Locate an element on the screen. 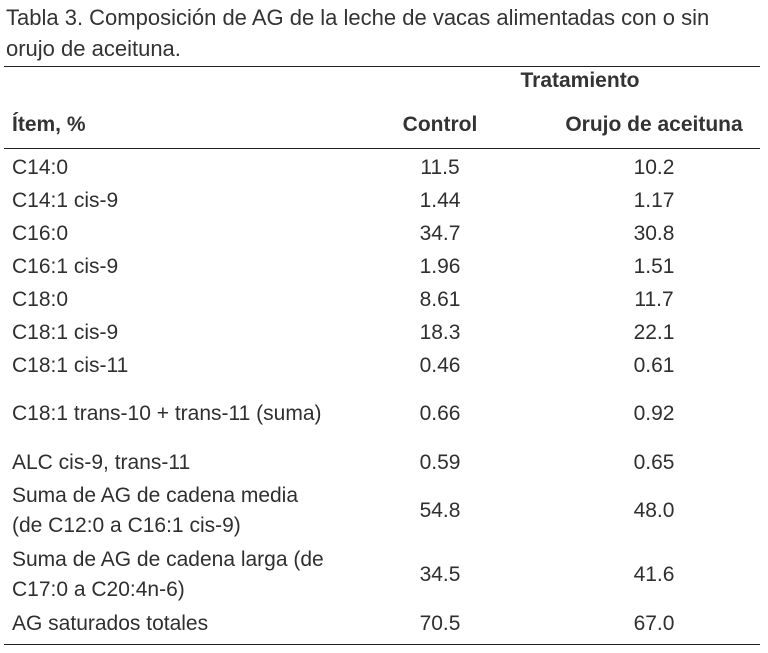  column-header-orujo: Orujo de aceituna is located at coordinates (654, 124).